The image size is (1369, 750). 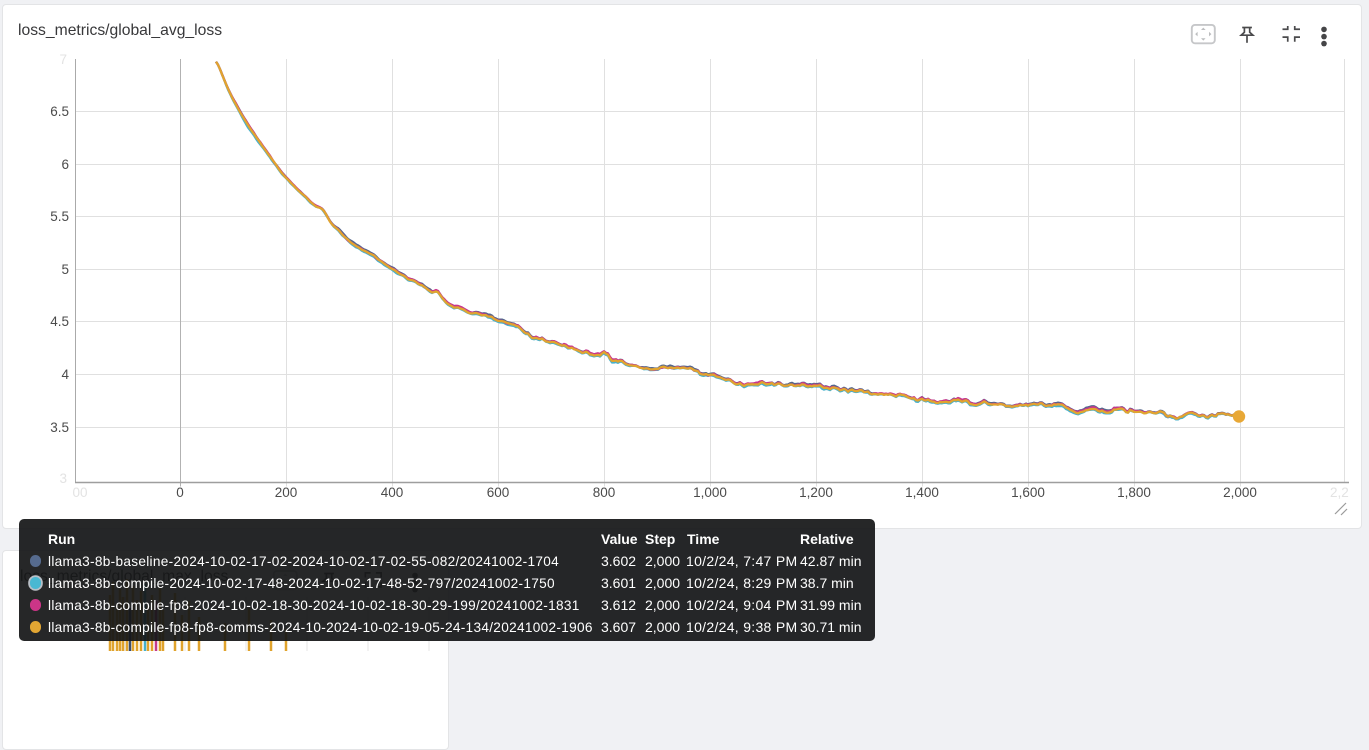 What do you see at coordinates (1240, 492) in the screenshot?
I see `svg-text: 2,000` at bounding box center [1240, 492].